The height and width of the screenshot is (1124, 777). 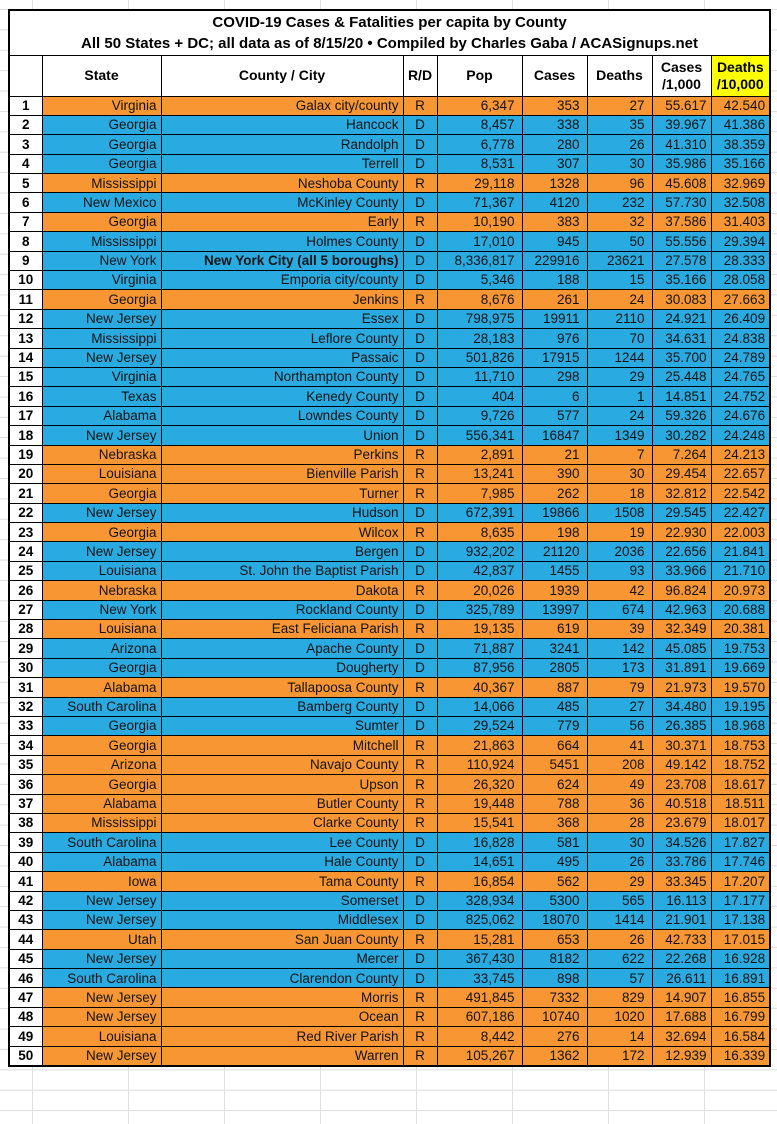 I want to click on col-header-pop: Pop, so click(x=479, y=75).